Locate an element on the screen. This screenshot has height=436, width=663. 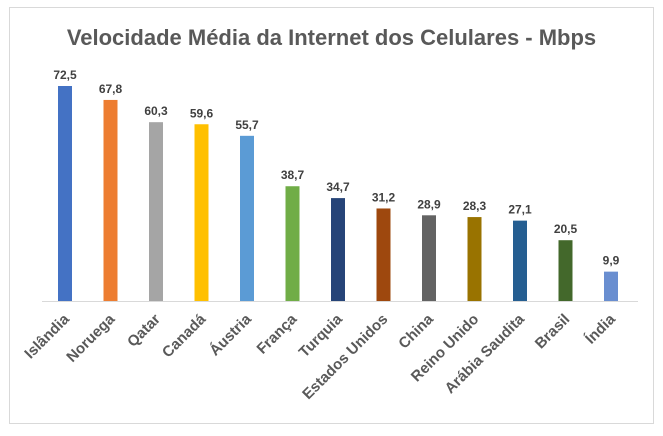
value-label-estados-unidos: 31,2 is located at coordinates (384, 197).